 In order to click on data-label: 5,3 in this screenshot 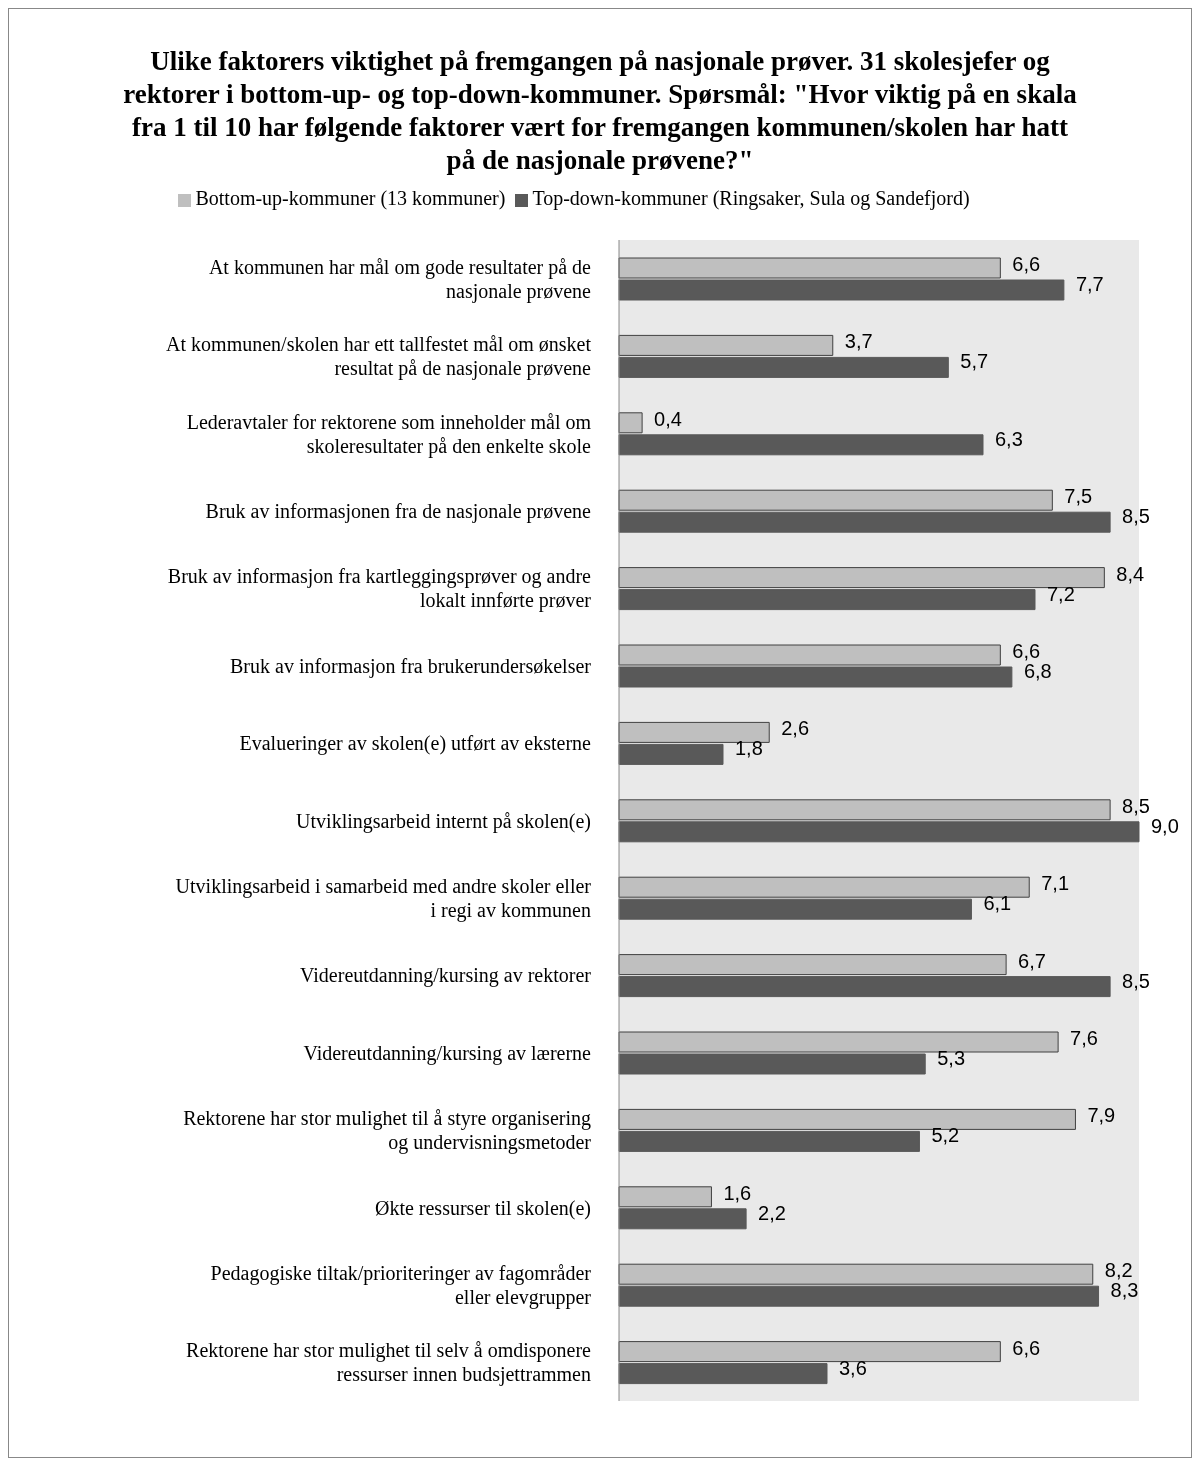, I will do `click(951, 1058)`.